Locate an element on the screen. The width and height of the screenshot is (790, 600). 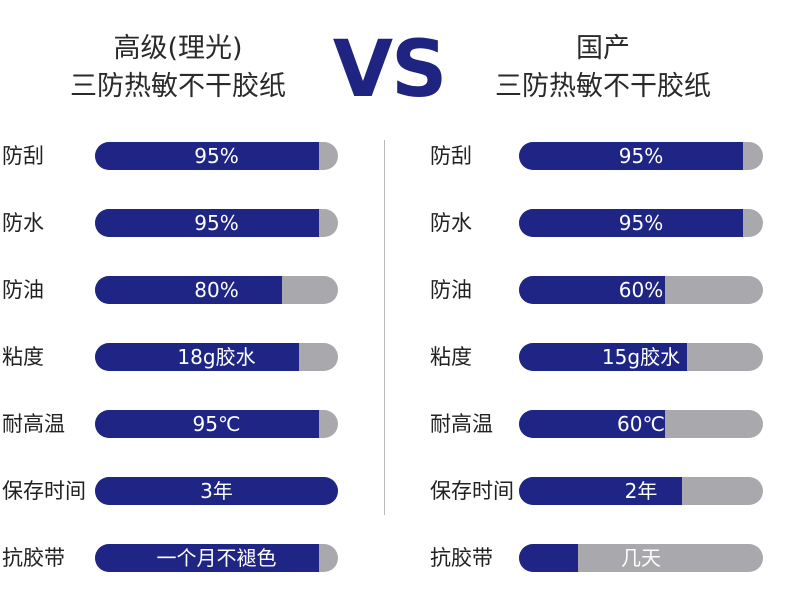
right-bar-value-label: 几天 is located at coordinates (641, 558).